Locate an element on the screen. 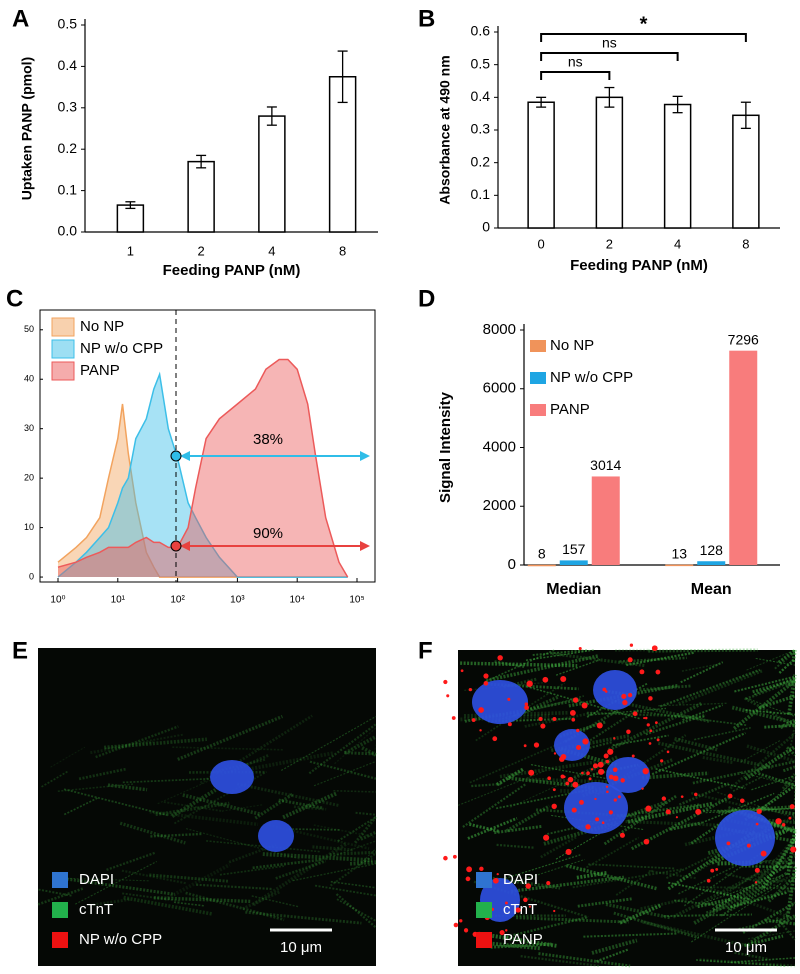 This screenshot has height=974, width=800. y-tick-label: 0.2 is located at coordinates (481, 161).